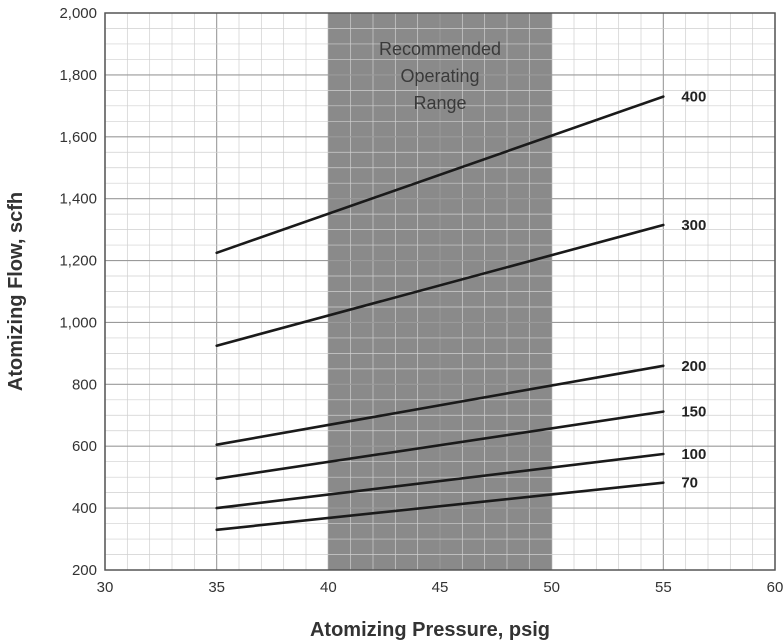  Describe the element at coordinates (84, 446) in the screenshot. I see `y-tick-label: 600` at that location.